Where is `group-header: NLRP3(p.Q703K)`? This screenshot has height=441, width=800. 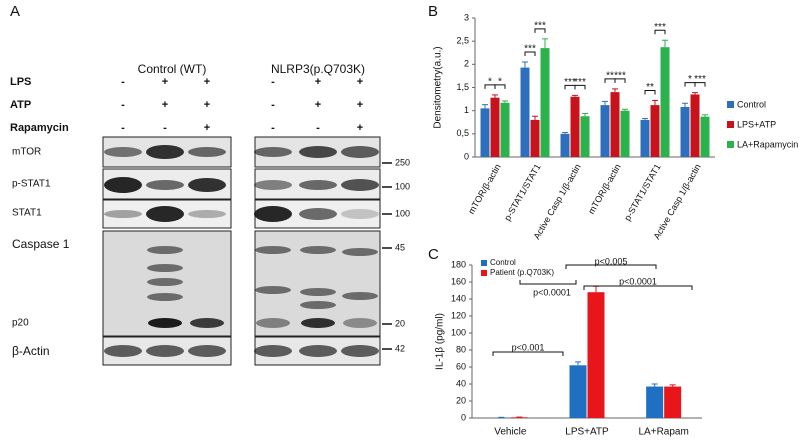 group-header: NLRP3(p.Q703K) is located at coordinates (318, 69).